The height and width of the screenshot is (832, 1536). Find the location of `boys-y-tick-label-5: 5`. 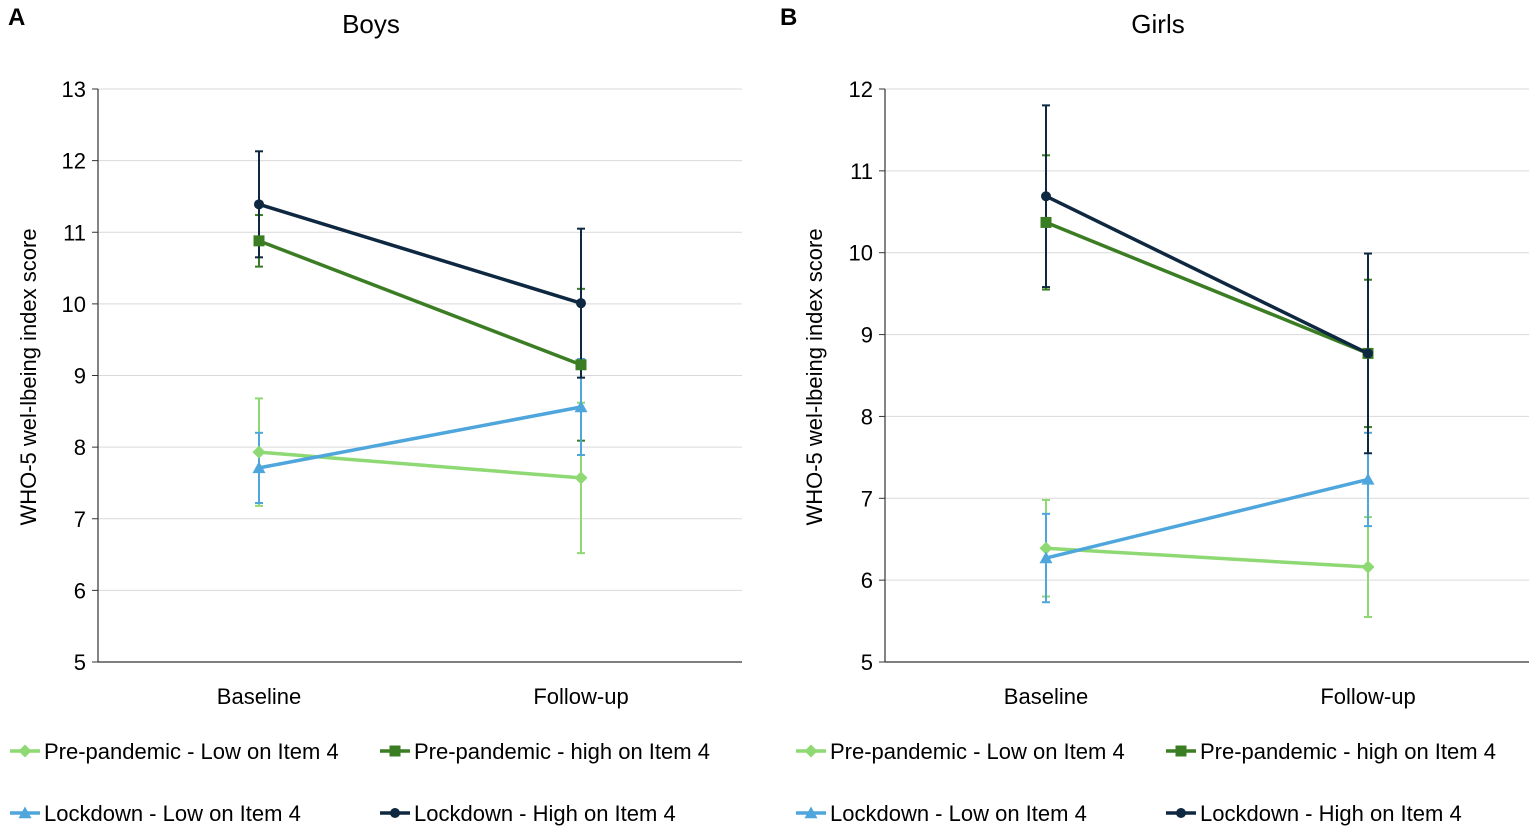

boys-y-tick-label-5: 5 is located at coordinates (80, 662).